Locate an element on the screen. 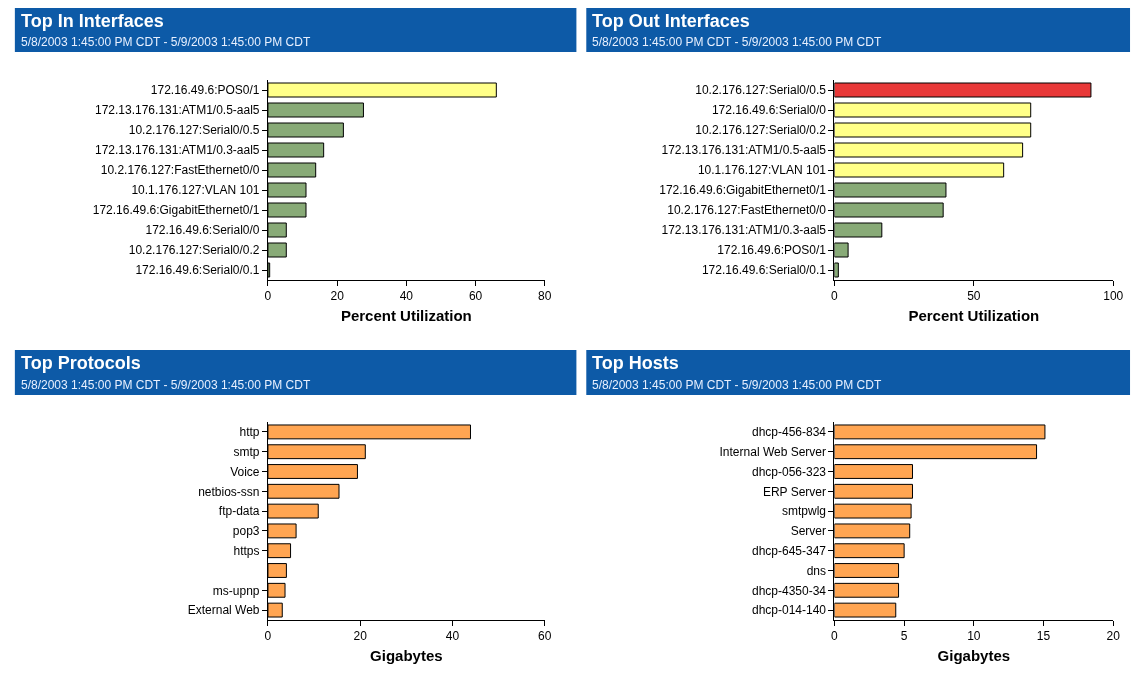  y-tick-label: dhcp-456-834 is located at coordinates (789, 432).